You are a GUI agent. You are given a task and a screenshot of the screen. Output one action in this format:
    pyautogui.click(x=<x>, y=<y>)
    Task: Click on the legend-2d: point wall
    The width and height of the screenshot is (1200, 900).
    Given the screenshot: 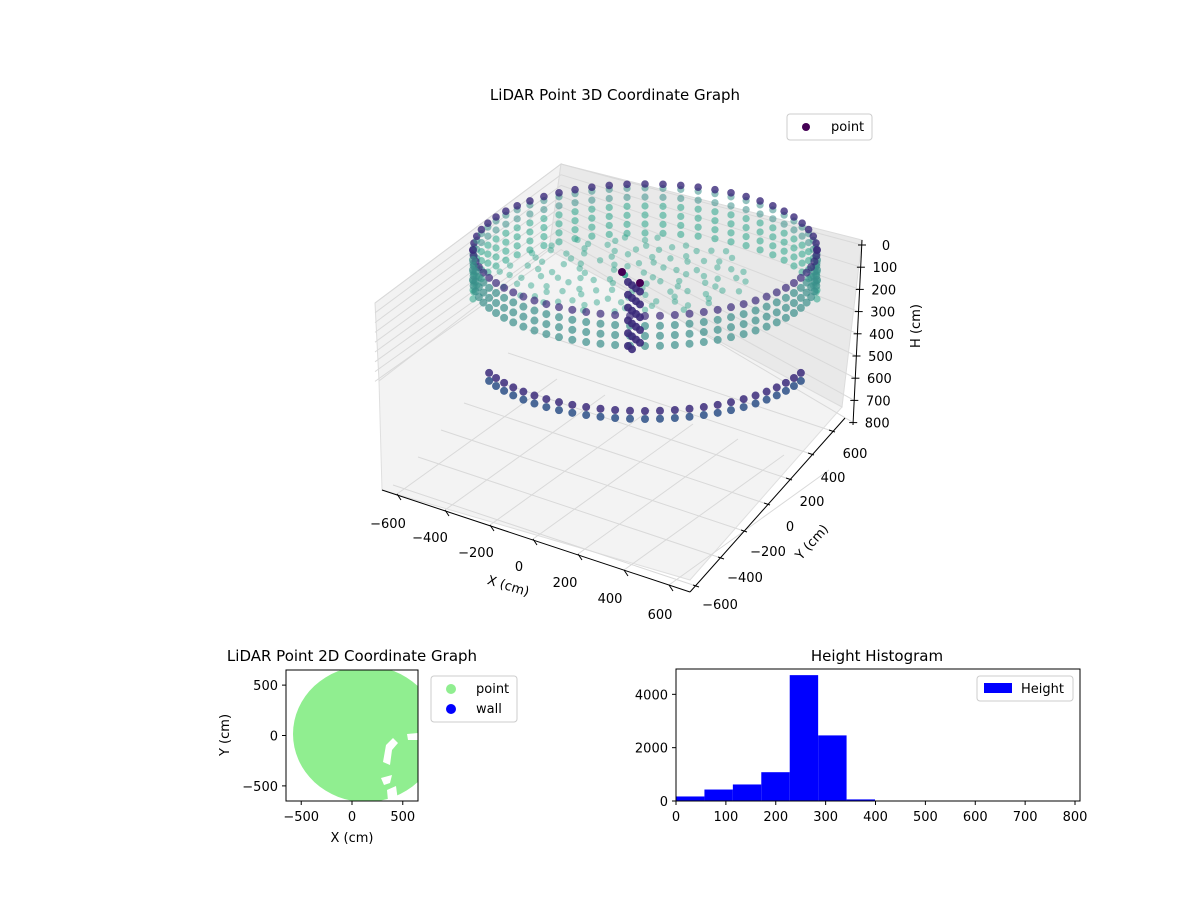 What is the action you would take?
    pyautogui.click(x=474, y=699)
    